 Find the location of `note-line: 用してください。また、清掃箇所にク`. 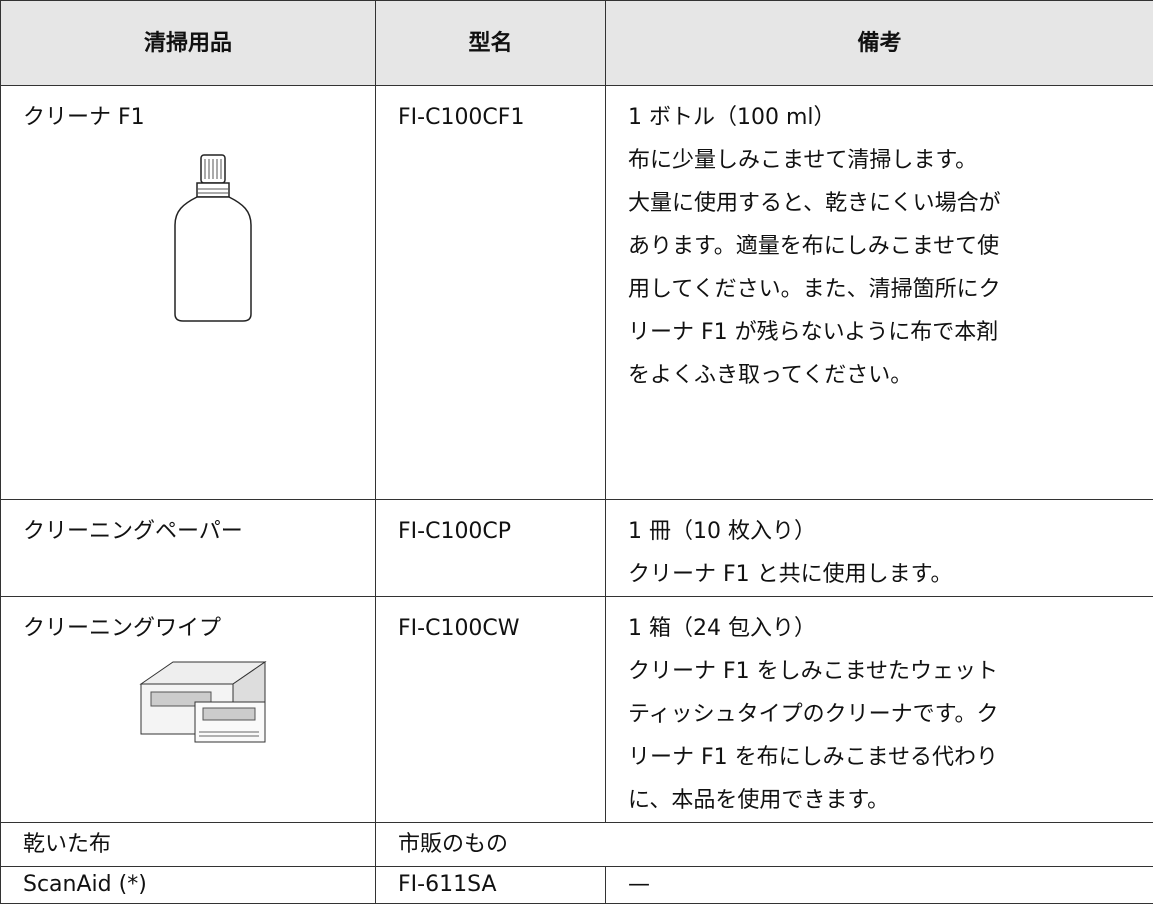

note-line: 用してください。また、清掃箇所にク is located at coordinates (890, 289).